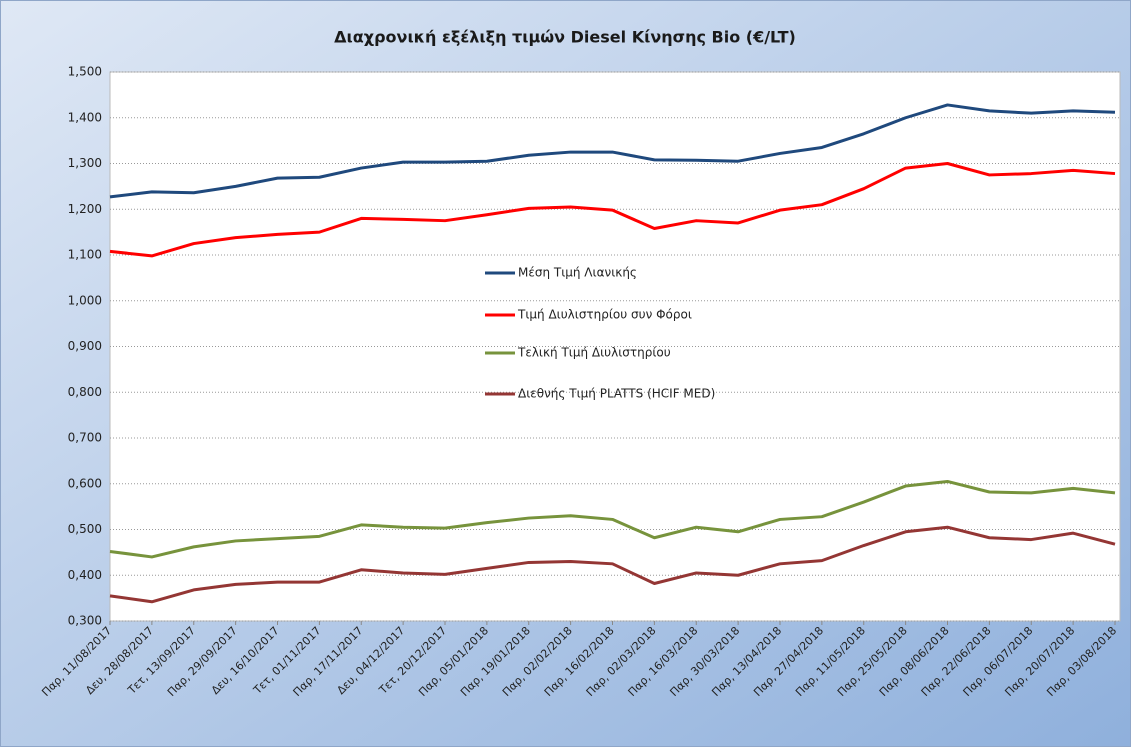 The height and width of the screenshot is (747, 1131). What do you see at coordinates (85, 575) in the screenshot?
I see `y-tick-label: 0,400` at bounding box center [85, 575].